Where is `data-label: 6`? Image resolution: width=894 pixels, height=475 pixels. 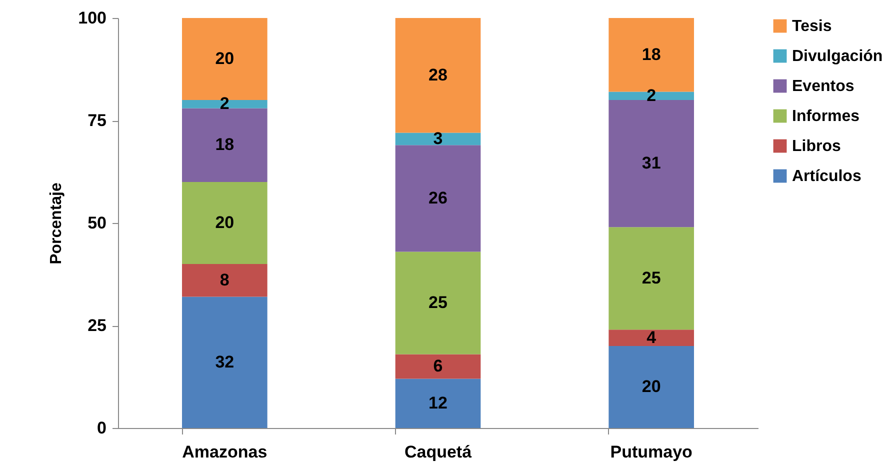 data-label: 6 is located at coordinates (438, 366).